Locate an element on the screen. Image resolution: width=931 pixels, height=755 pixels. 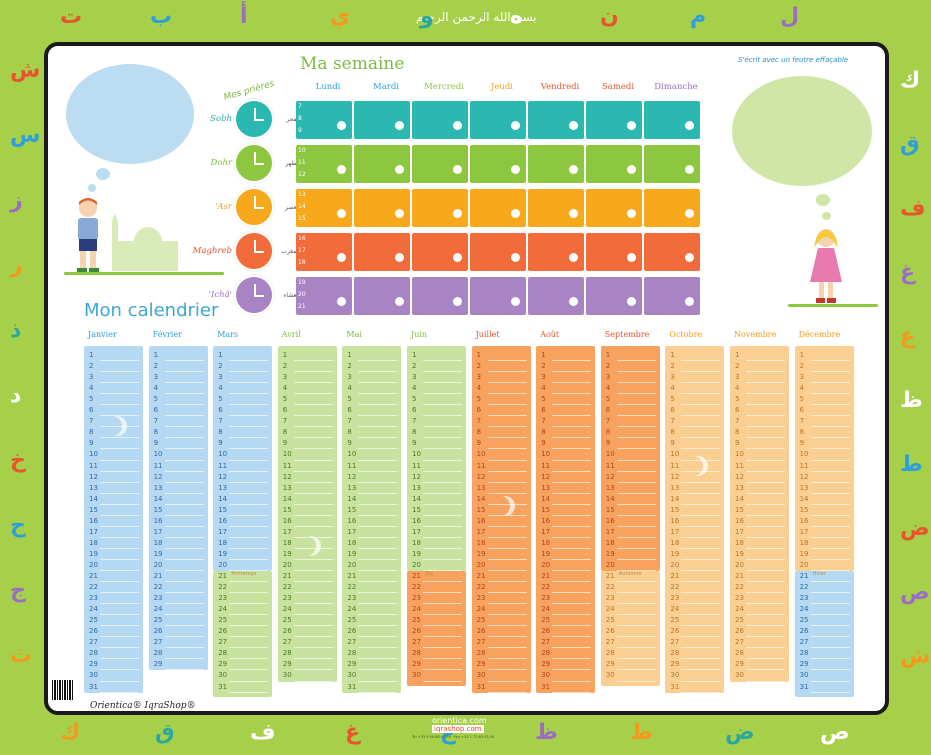
day-number: 4 is located at coordinates (672, 388).